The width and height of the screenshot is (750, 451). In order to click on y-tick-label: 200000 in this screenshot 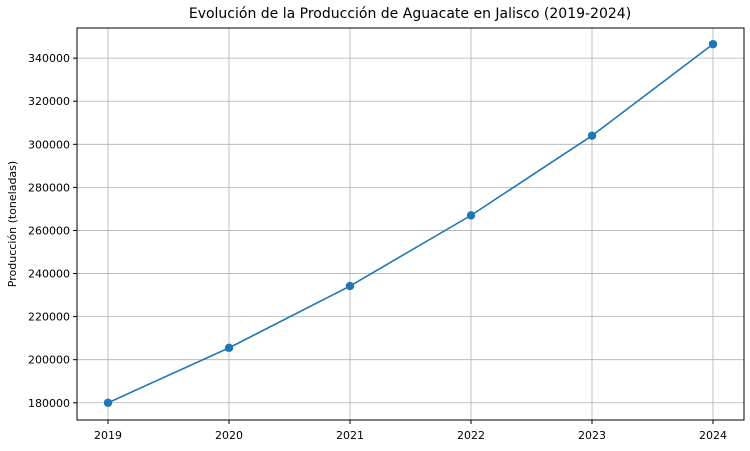, I will do `click(49, 360)`.